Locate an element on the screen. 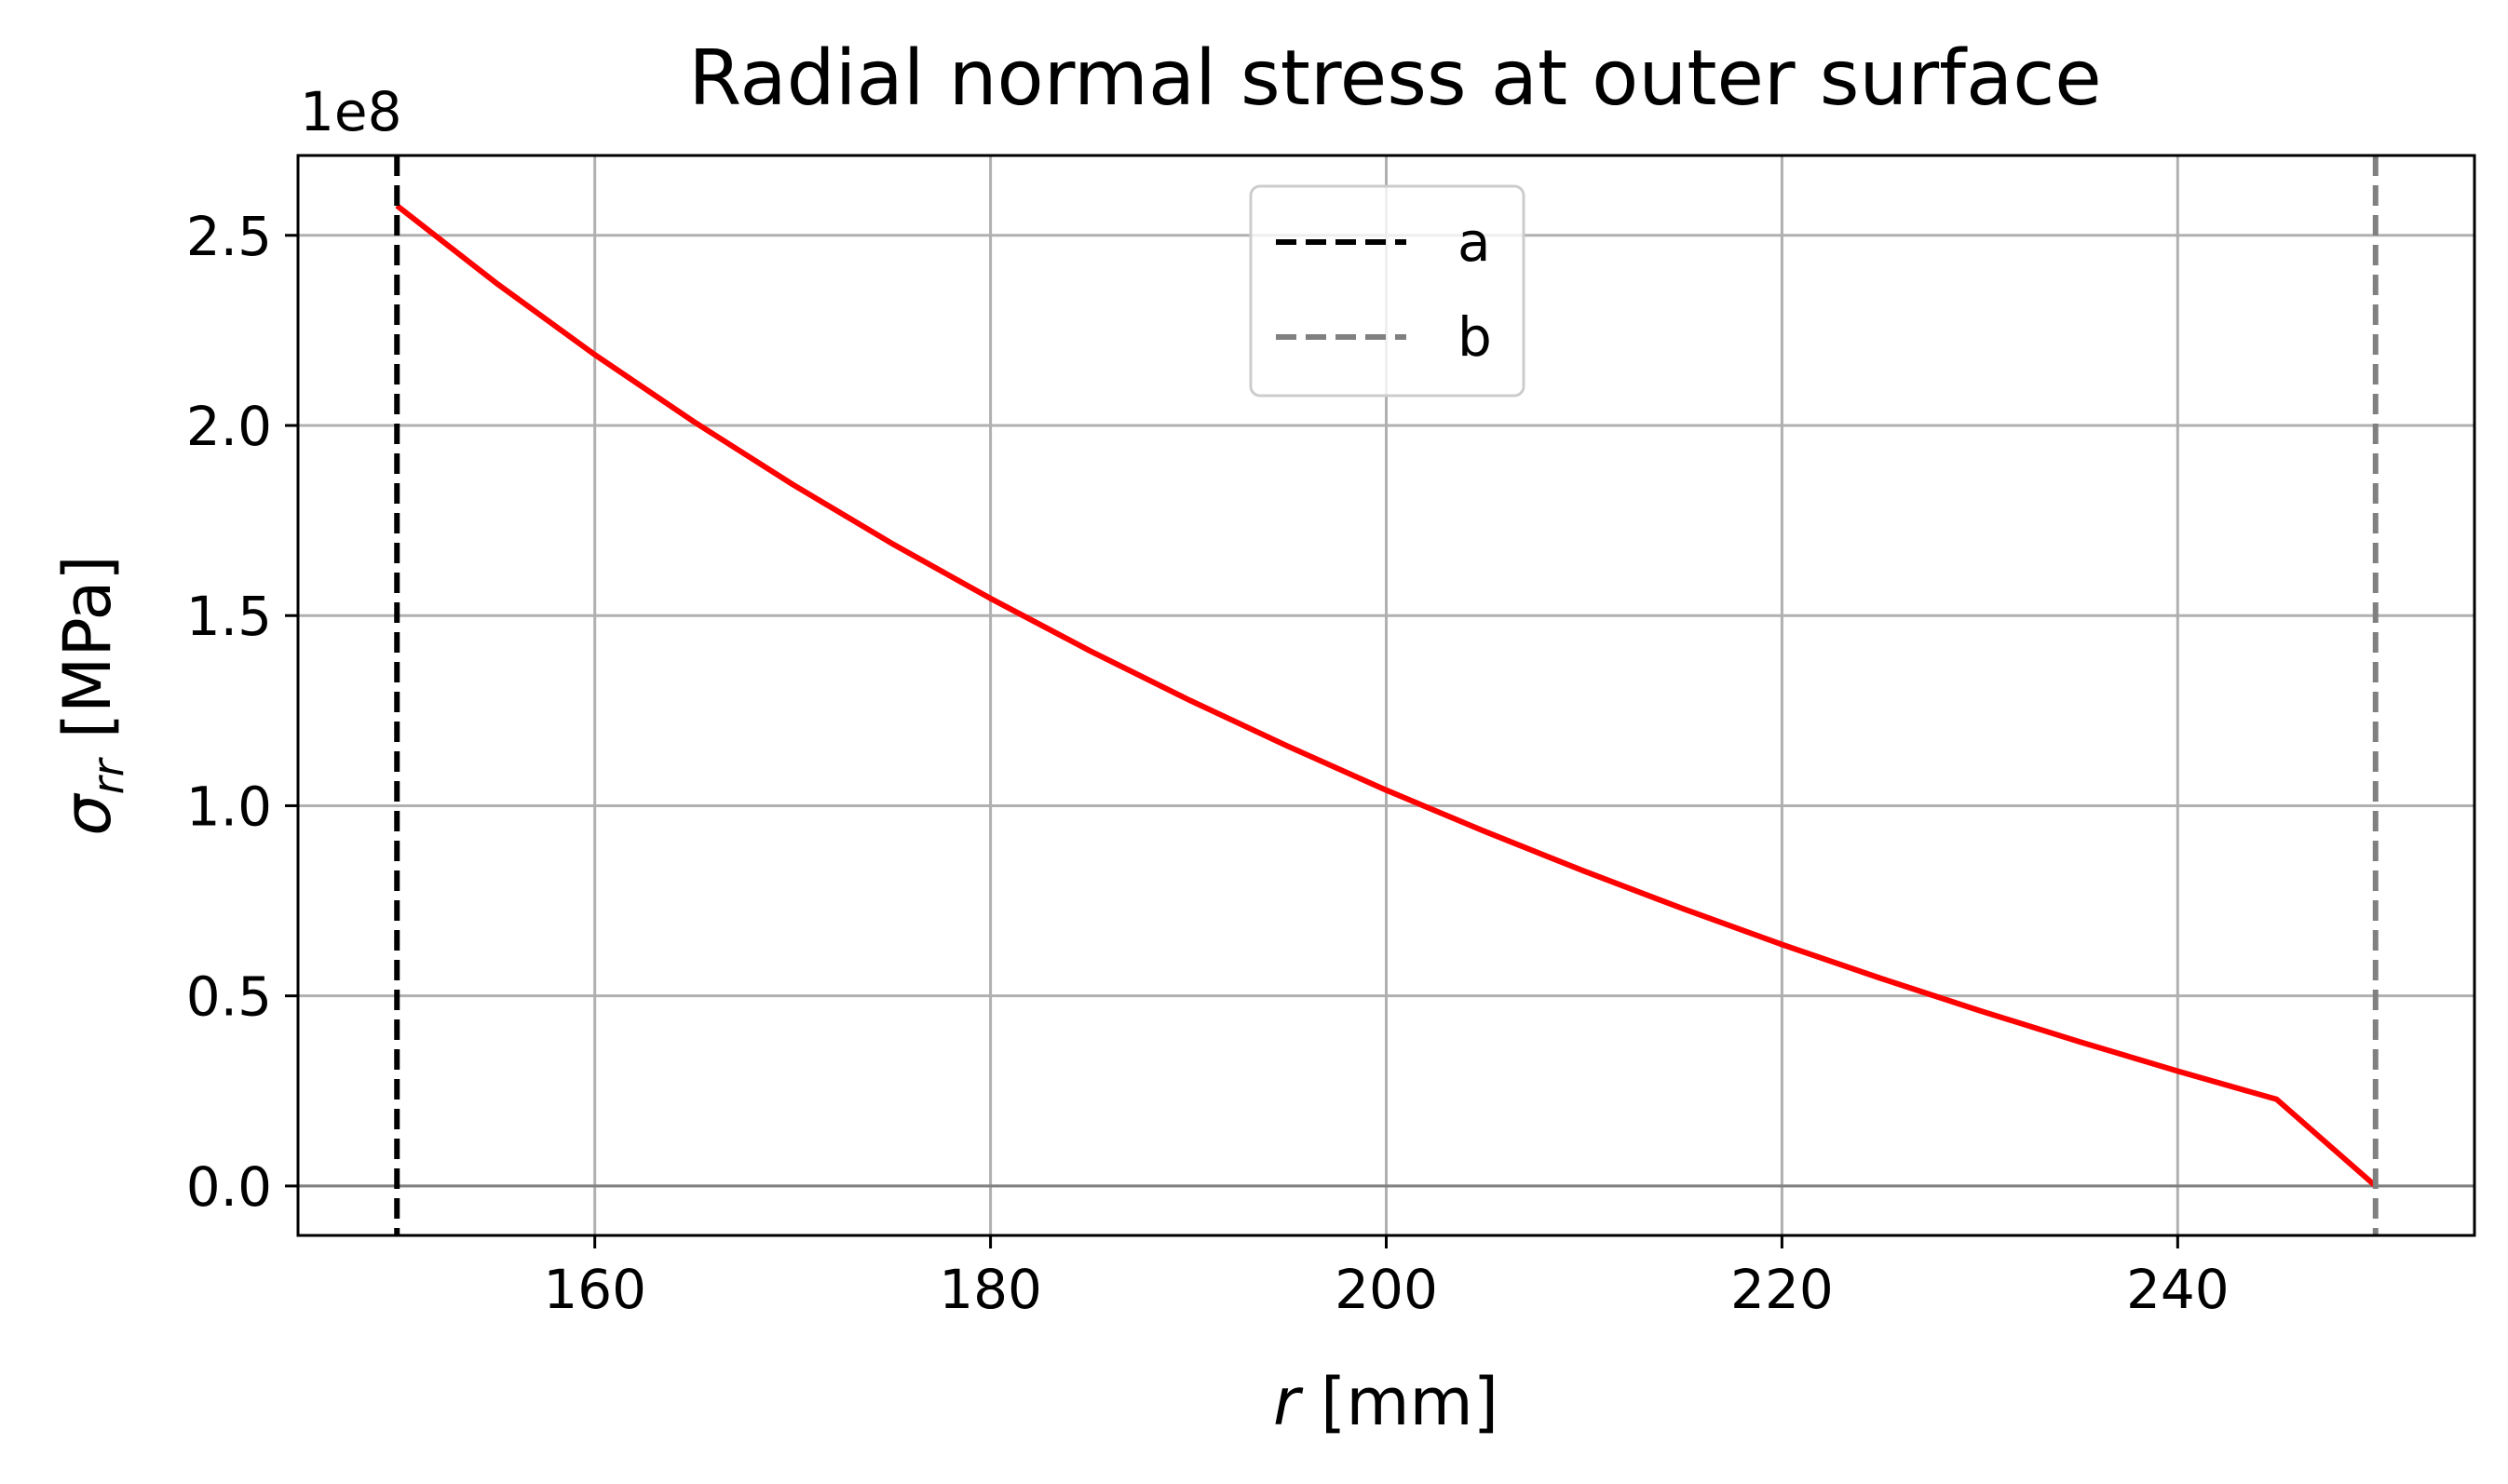  y-tick-label: 2.5 is located at coordinates (229, 236).